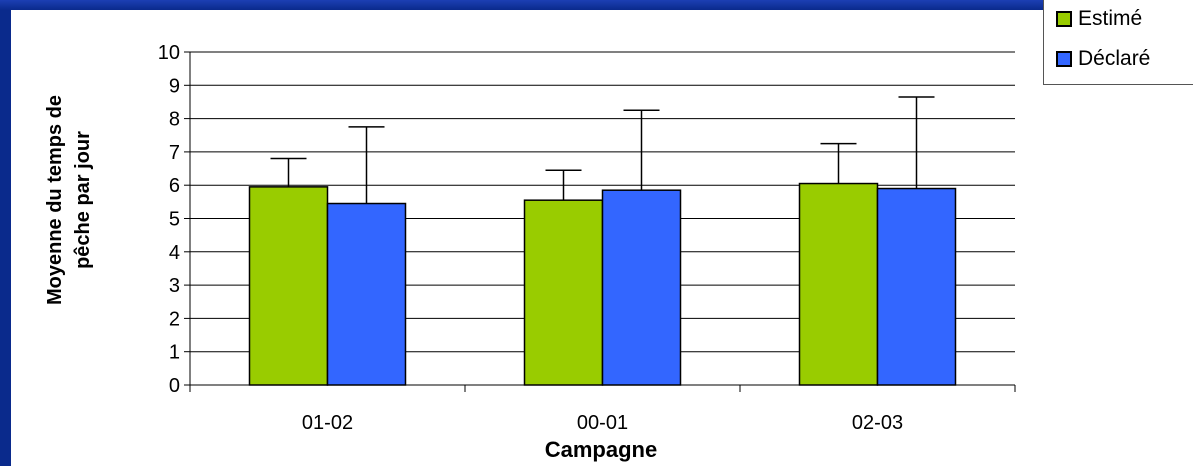  What do you see at coordinates (174, 386) in the screenshot?
I see `y-tick-label: 0` at bounding box center [174, 386].